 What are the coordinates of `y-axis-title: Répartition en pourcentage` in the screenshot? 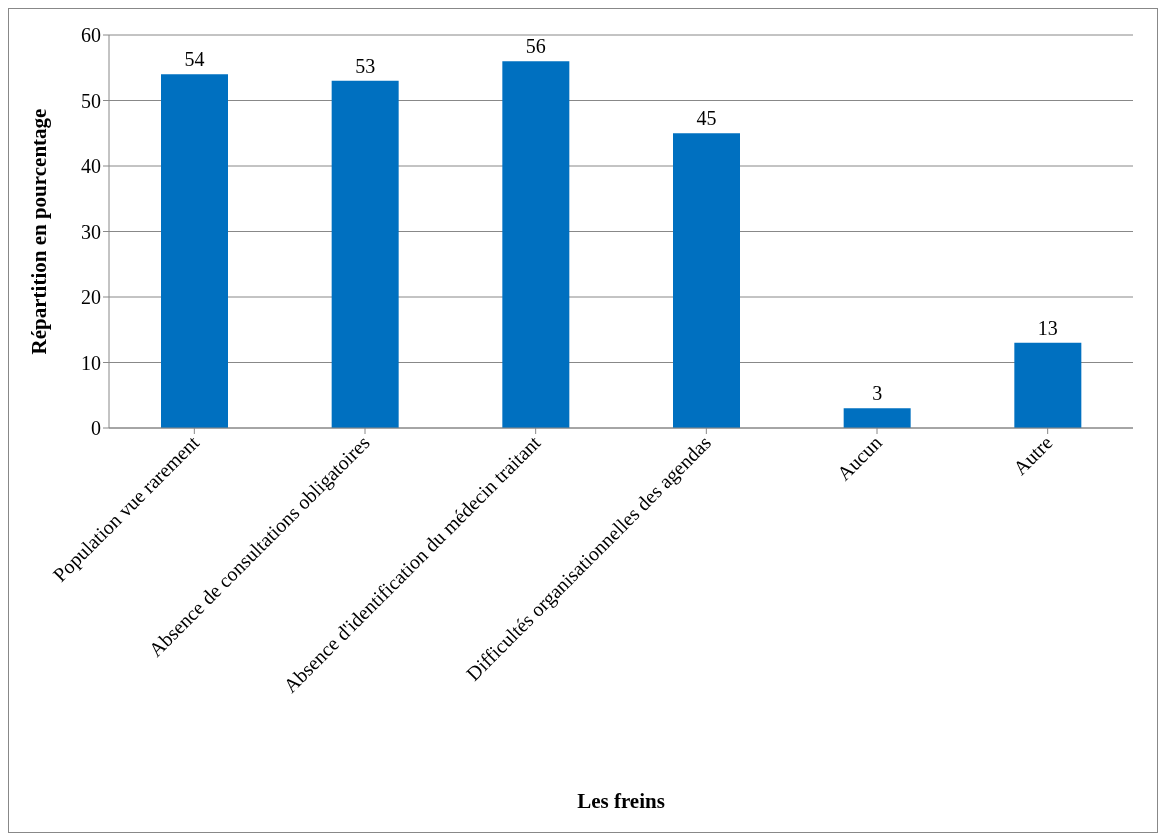 It's located at (39, 231).